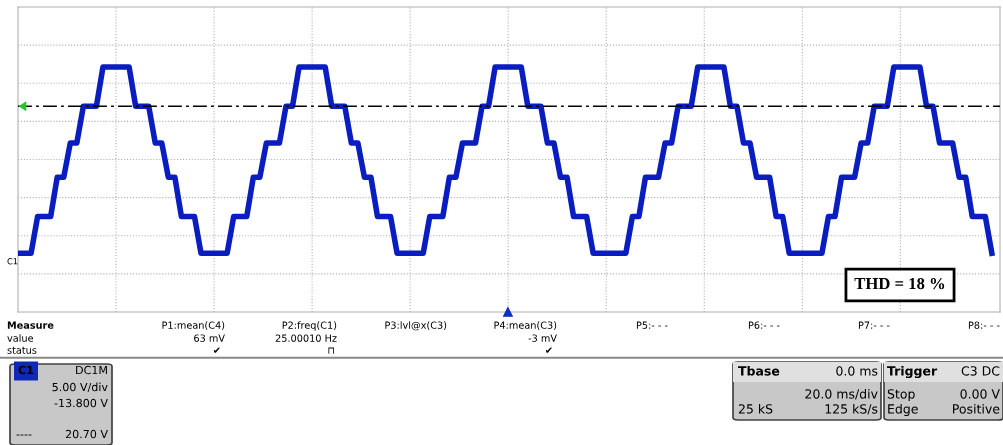 The height and width of the screenshot is (445, 1003). What do you see at coordinates (652, 325) in the screenshot?
I see `text: P5:- - -` at bounding box center [652, 325].